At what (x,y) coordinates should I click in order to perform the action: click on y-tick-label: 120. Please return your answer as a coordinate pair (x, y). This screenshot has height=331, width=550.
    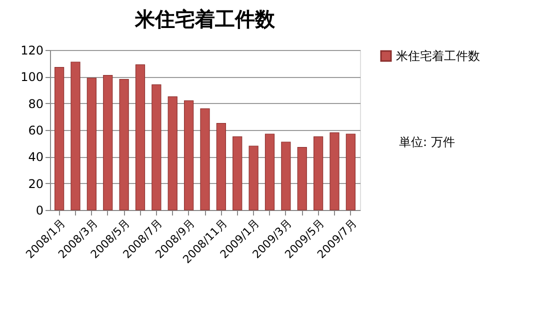
    Looking at the image, I should click on (32, 51).